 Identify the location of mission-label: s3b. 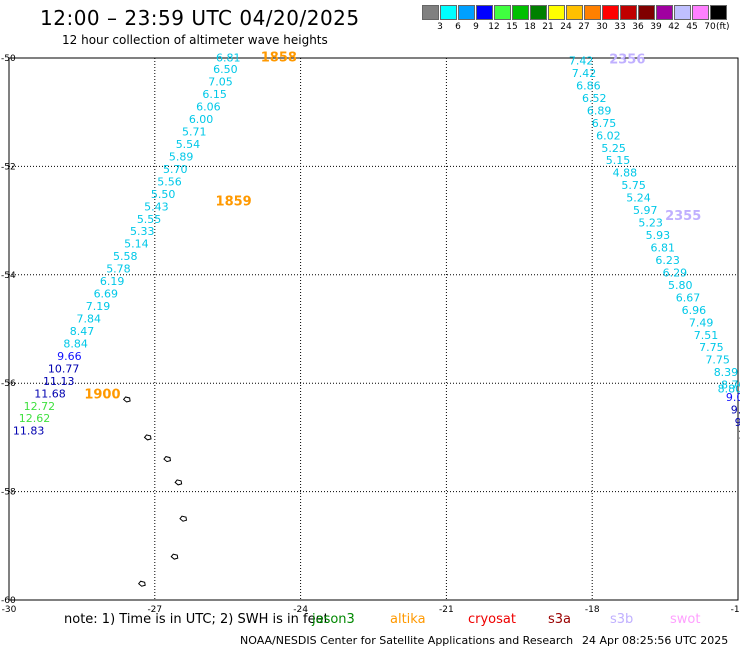
(622, 619).